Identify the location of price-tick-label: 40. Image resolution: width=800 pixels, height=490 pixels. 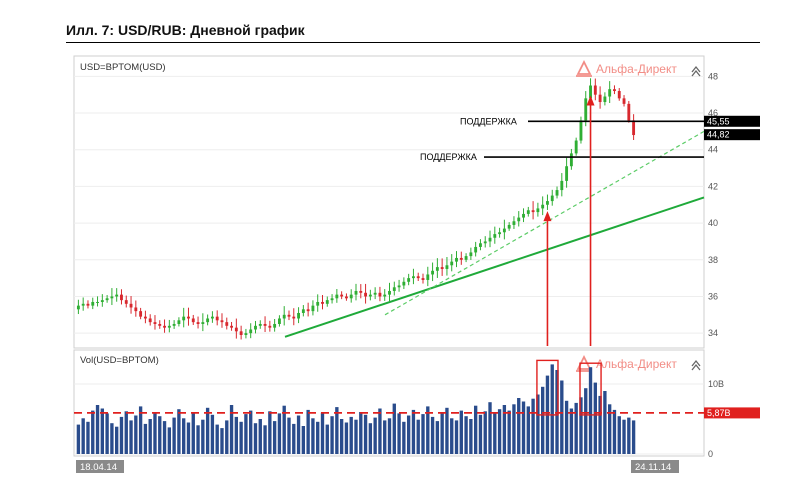
(713, 223).